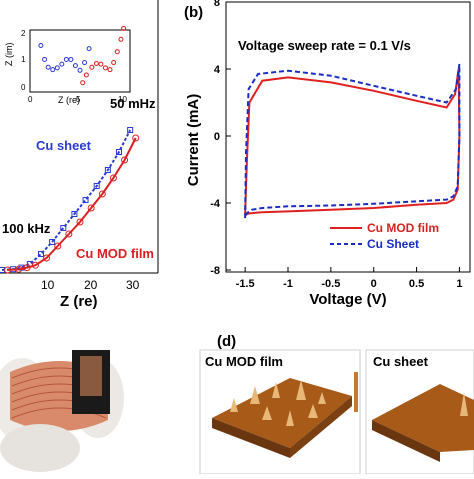 This screenshot has height=479, width=474. What do you see at coordinates (9, 55) in the screenshot?
I see `inset-ylabel: Z (im)` at bounding box center [9, 55].